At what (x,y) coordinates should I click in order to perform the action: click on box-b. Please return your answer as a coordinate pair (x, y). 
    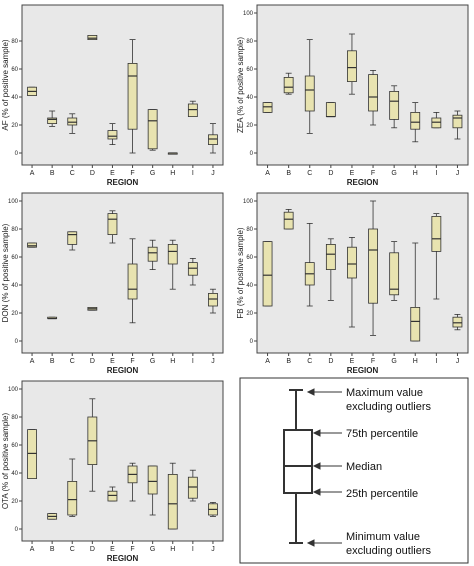
    Looking at the image, I should click on (52, 318).